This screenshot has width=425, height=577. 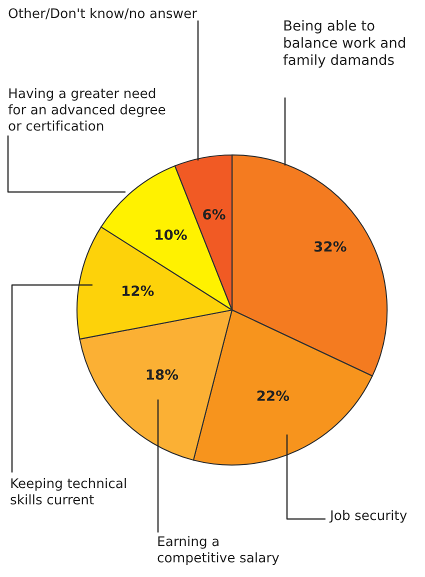 What do you see at coordinates (214, 214) in the screenshot?
I see `data-label: 6%` at bounding box center [214, 214].